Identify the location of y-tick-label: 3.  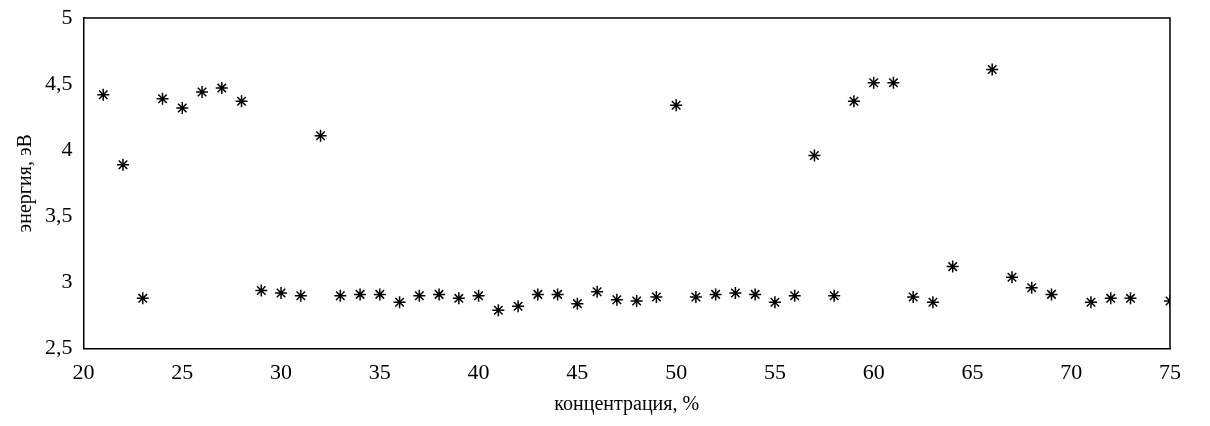
(67, 281).